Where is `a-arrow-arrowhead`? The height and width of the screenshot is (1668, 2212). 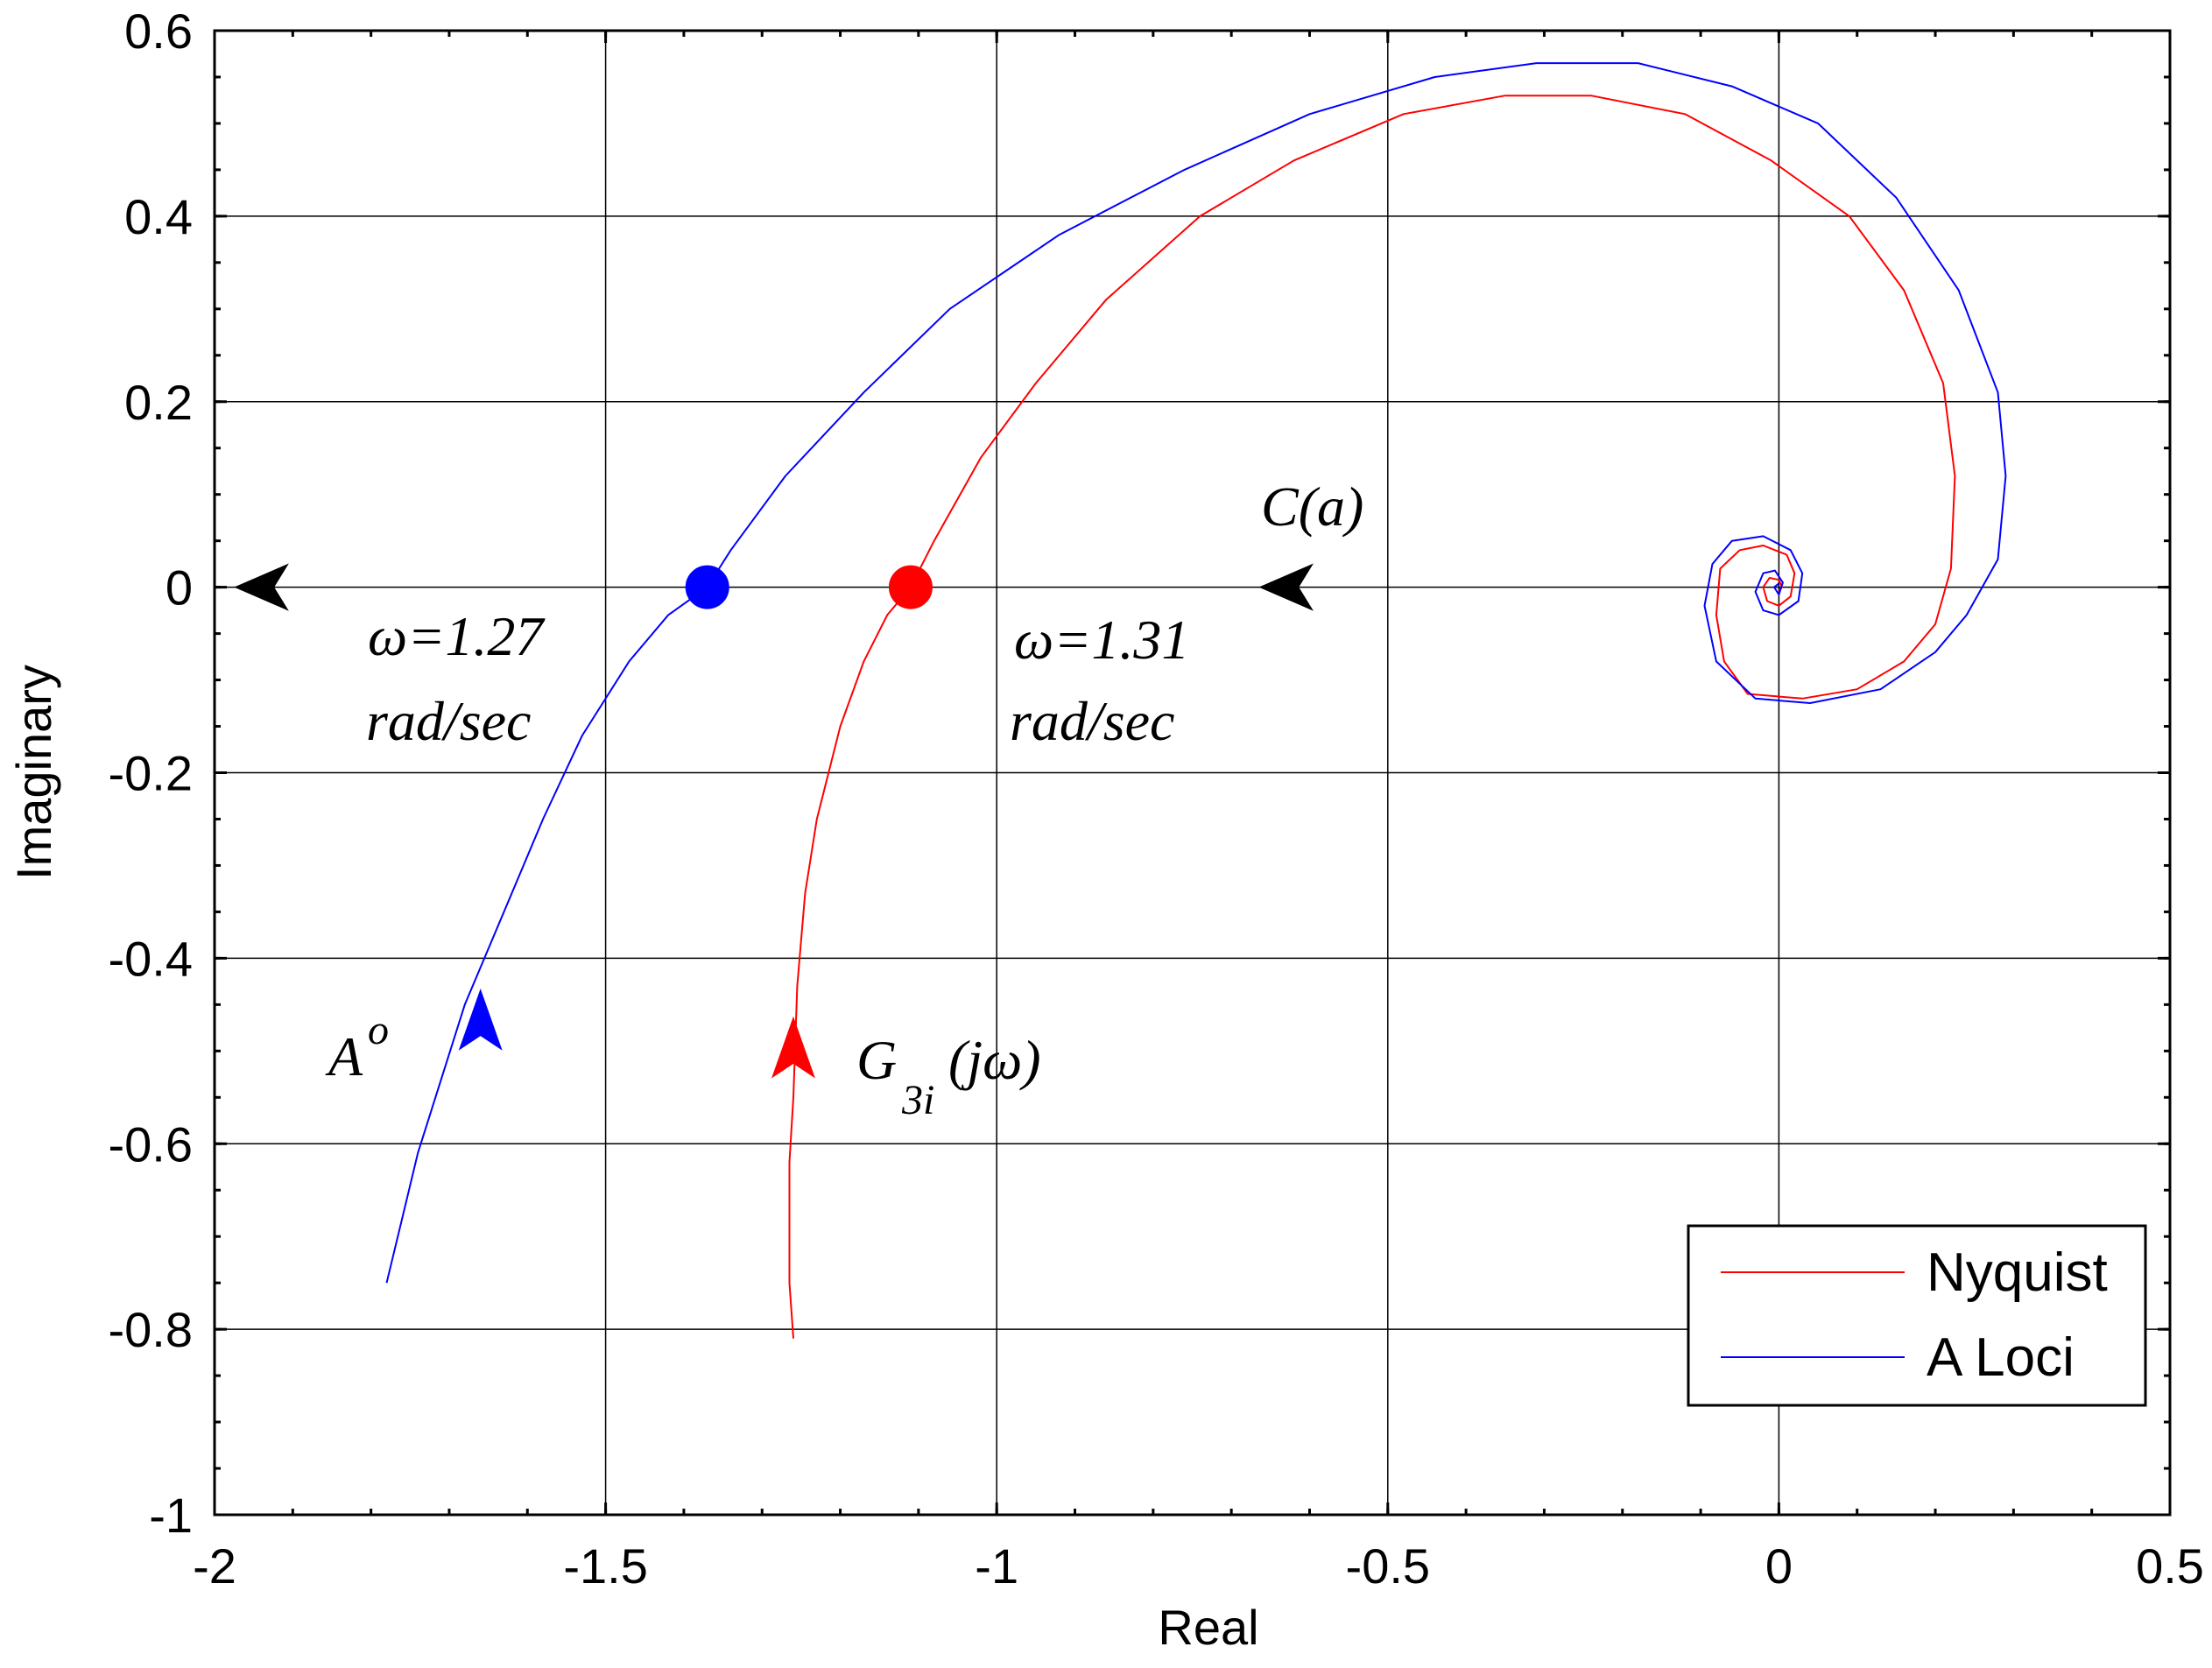 a-arrow-arrowhead is located at coordinates (480, 1020).